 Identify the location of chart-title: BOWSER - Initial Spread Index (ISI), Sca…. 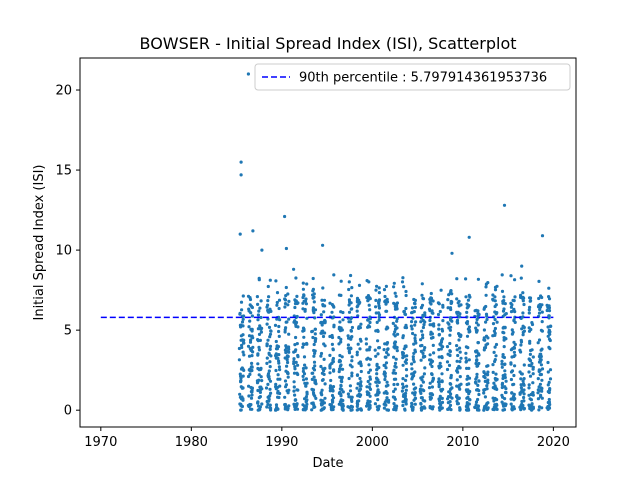
(328, 43).